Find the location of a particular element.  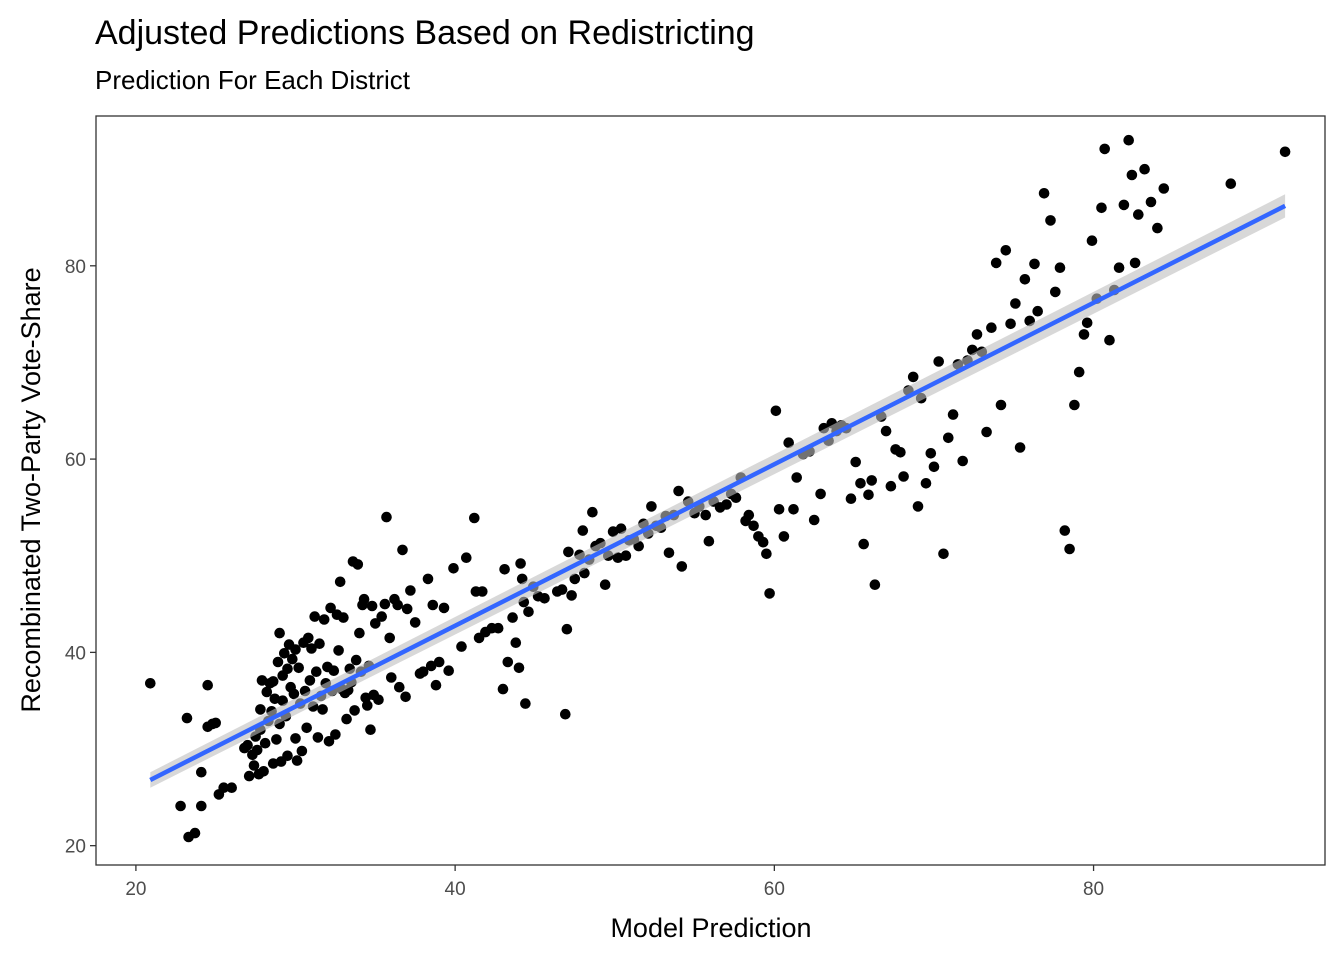

y-tick-label: 60 is located at coordinates (75, 460).